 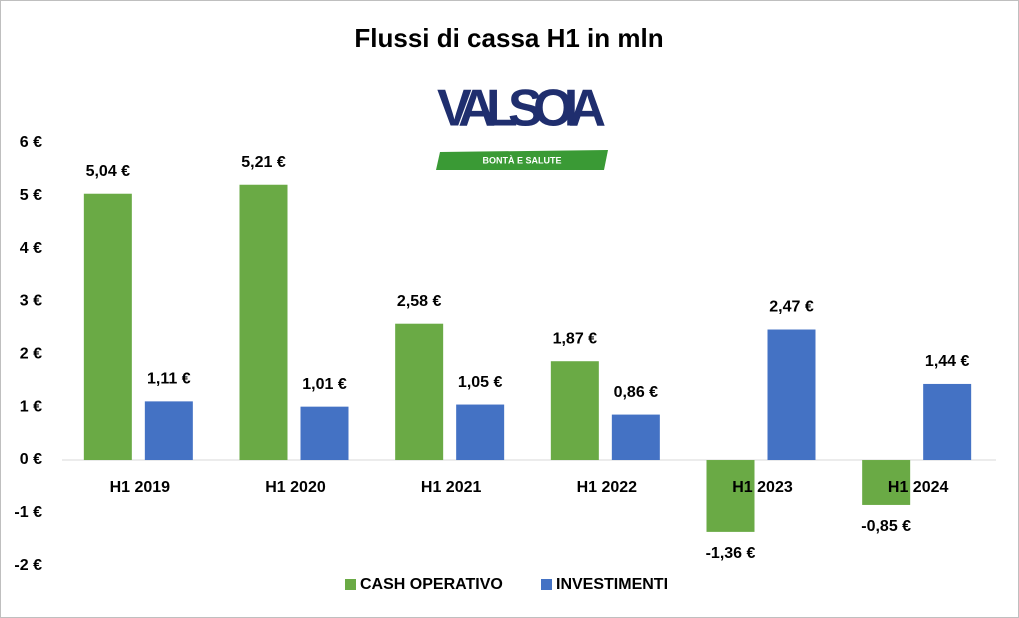 I want to click on y-tick-label: 4 €, so click(x=31, y=248).